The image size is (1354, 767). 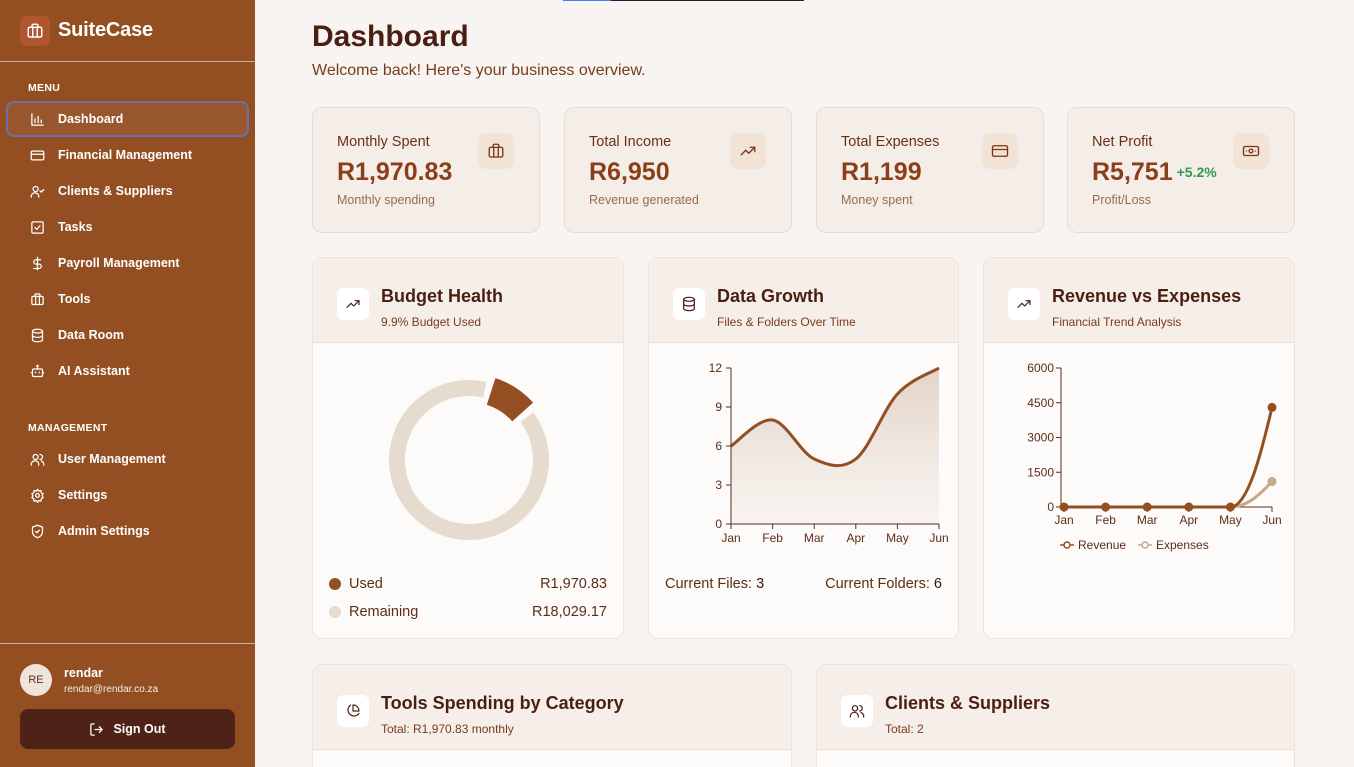 I want to click on sidebar-item-payroll-management: Payroll Management, so click(x=127, y=263).